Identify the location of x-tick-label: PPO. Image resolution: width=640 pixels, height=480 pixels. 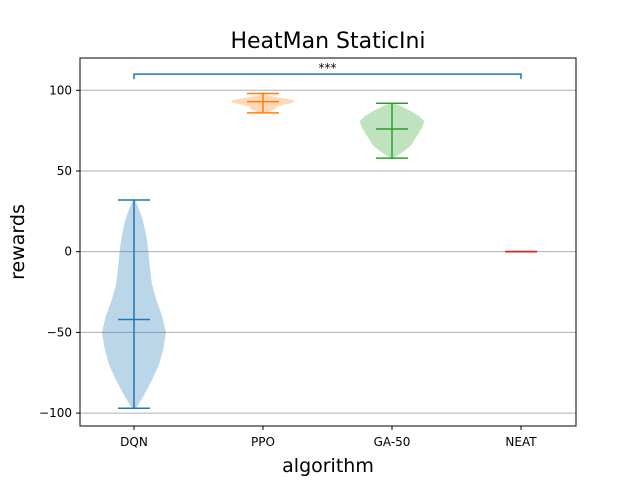
(263, 442).